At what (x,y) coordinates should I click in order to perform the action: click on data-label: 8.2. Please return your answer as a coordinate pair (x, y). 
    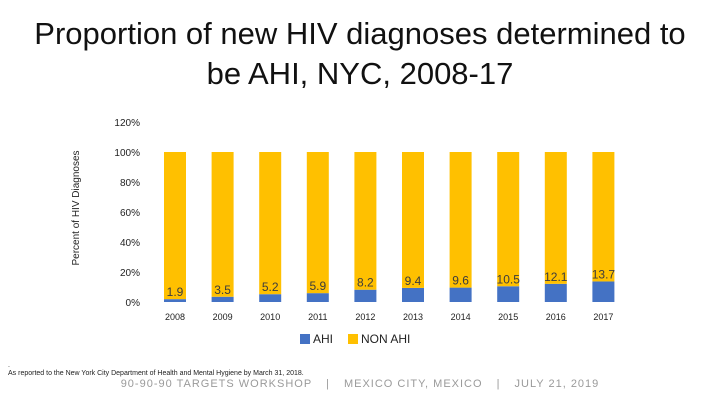
    Looking at the image, I should click on (365, 283).